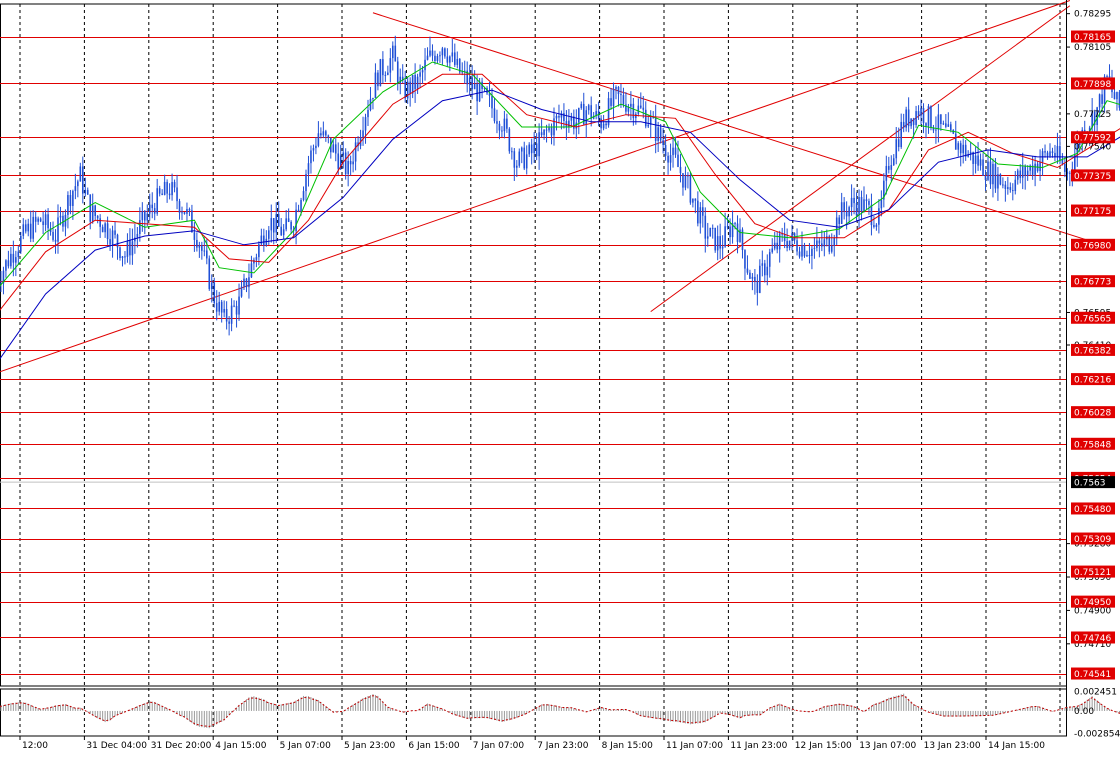  I want to click on oscillator-tick-label: 0.00, so click(1084, 712).